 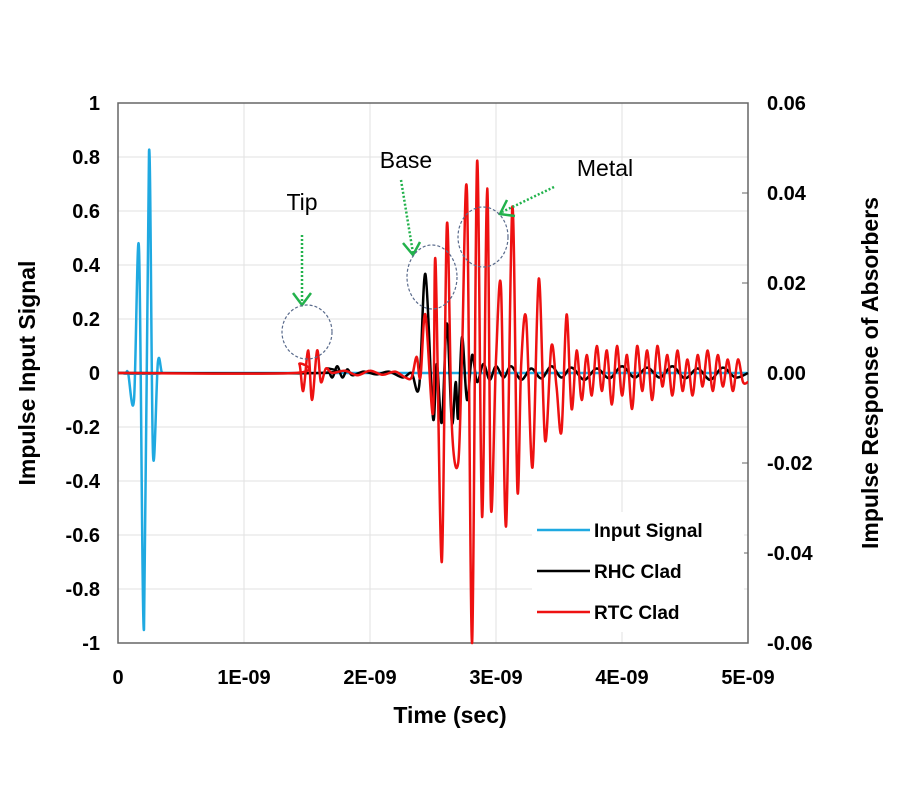 What do you see at coordinates (483, 237) in the screenshot?
I see `metal-highlight-circle` at bounding box center [483, 237].